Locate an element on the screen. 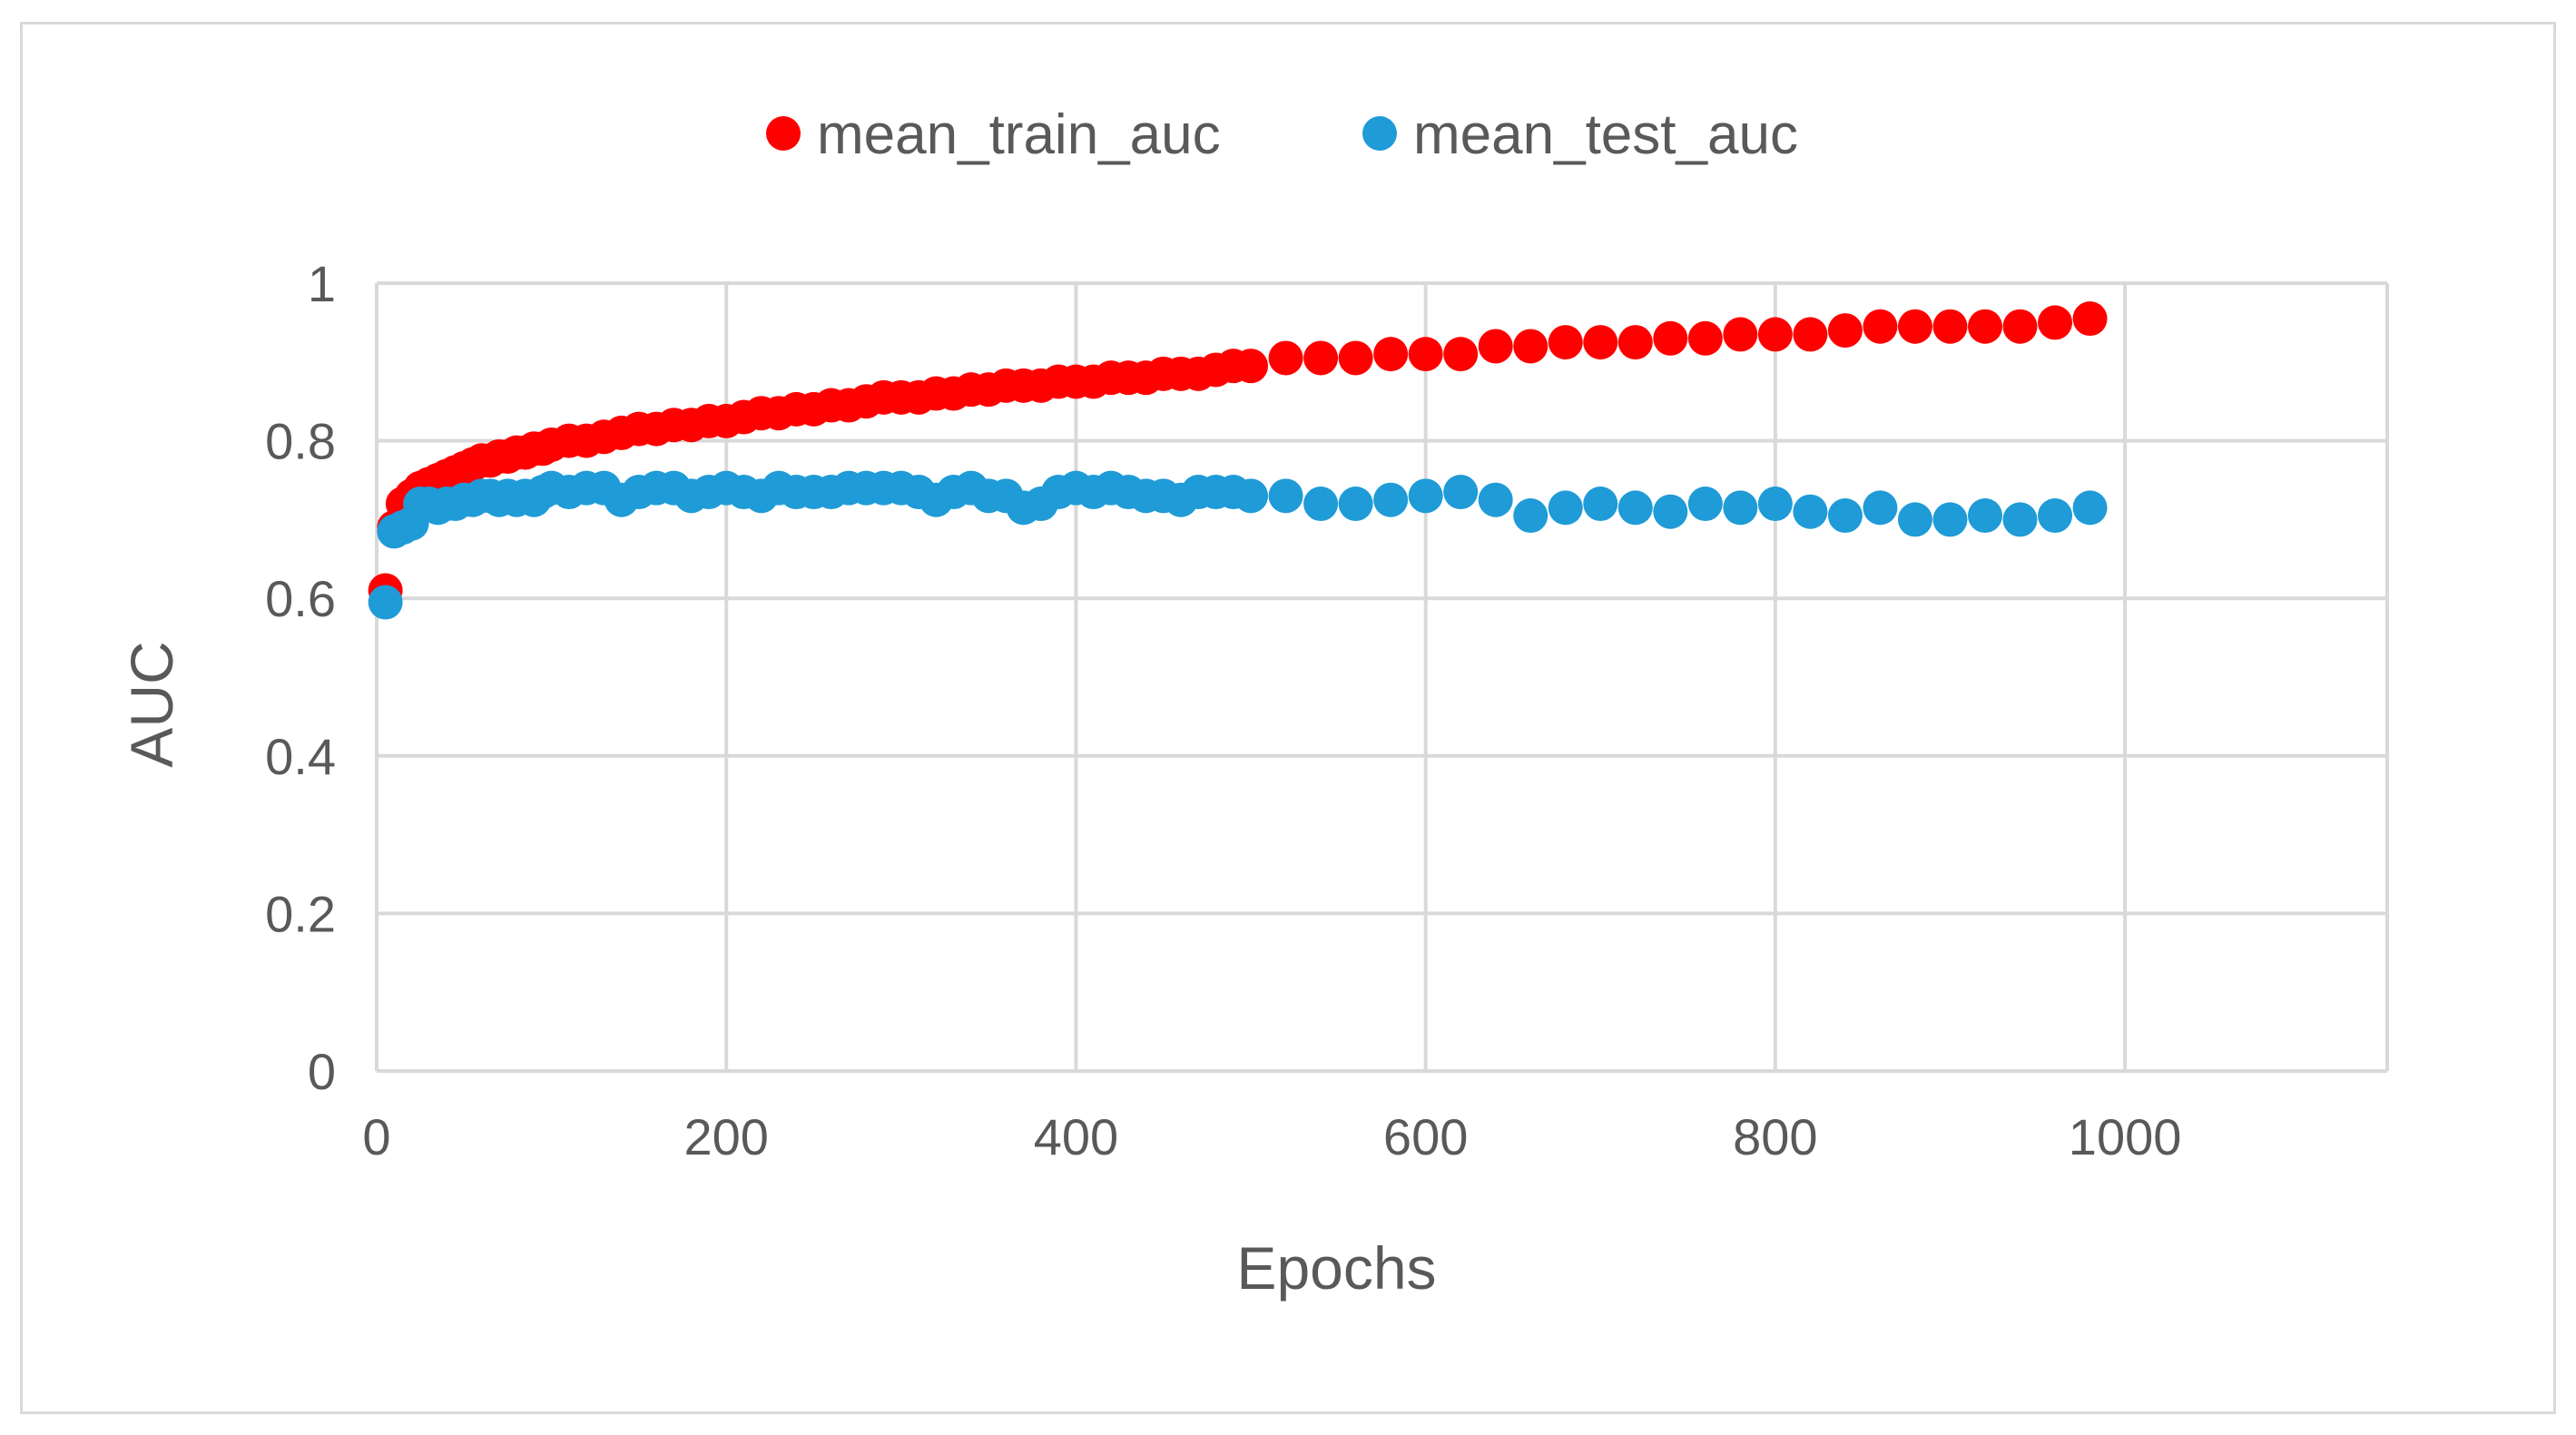 Image resolution: width=2576 pixels, height=1435 pixels. legend-marker-test is located at coordinates (1379, 133).